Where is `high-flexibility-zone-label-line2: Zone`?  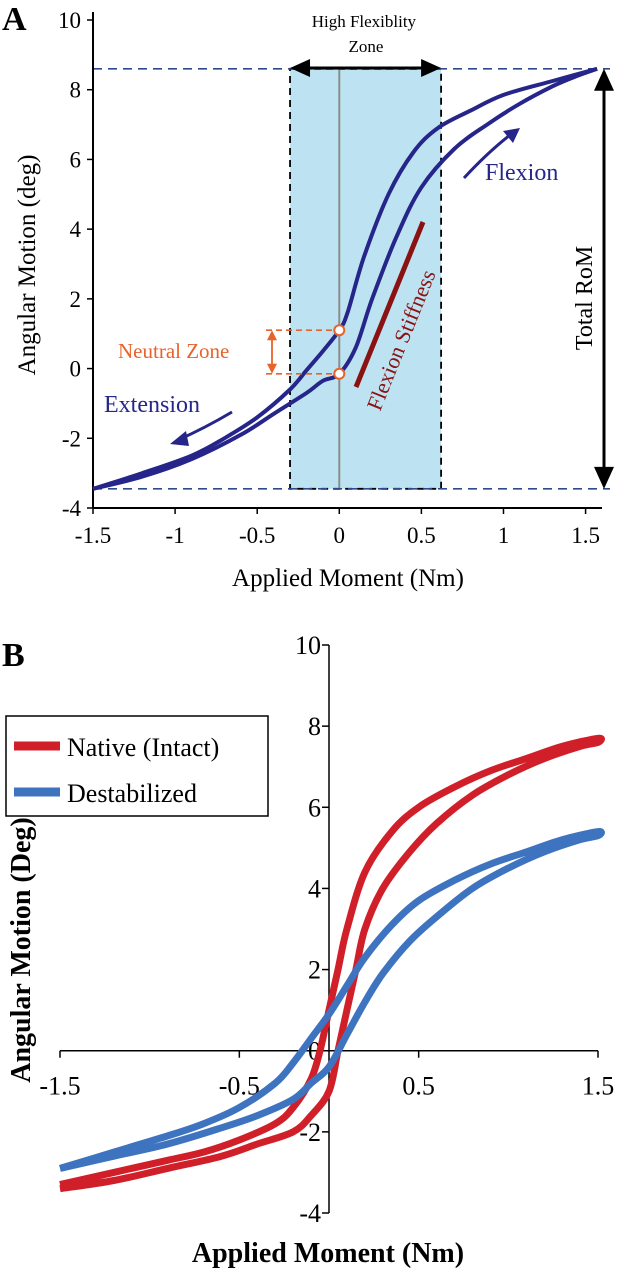 high-flexibility-zone-label-line2: Zone is located at coordinates (366, 46).